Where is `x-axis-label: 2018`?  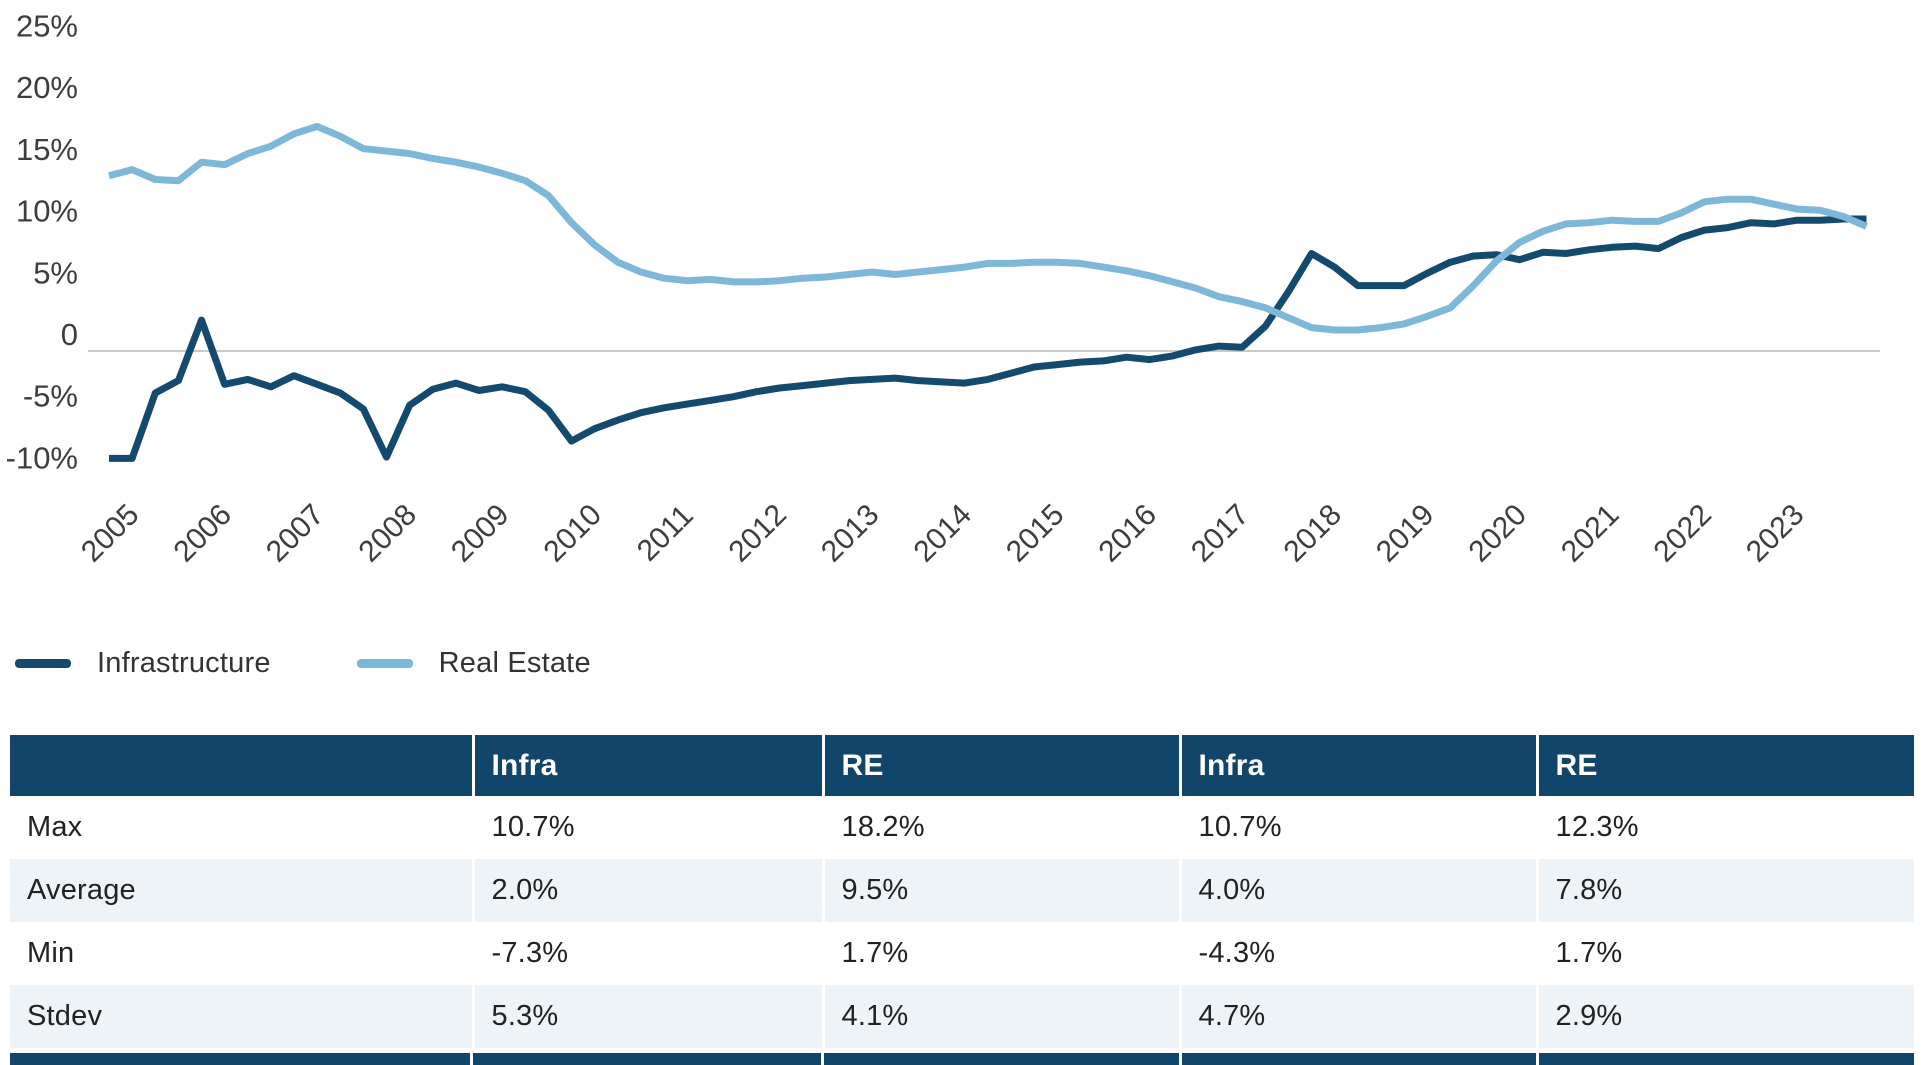
x-axis-label: 2018 is located at coordinates (1313, 533).